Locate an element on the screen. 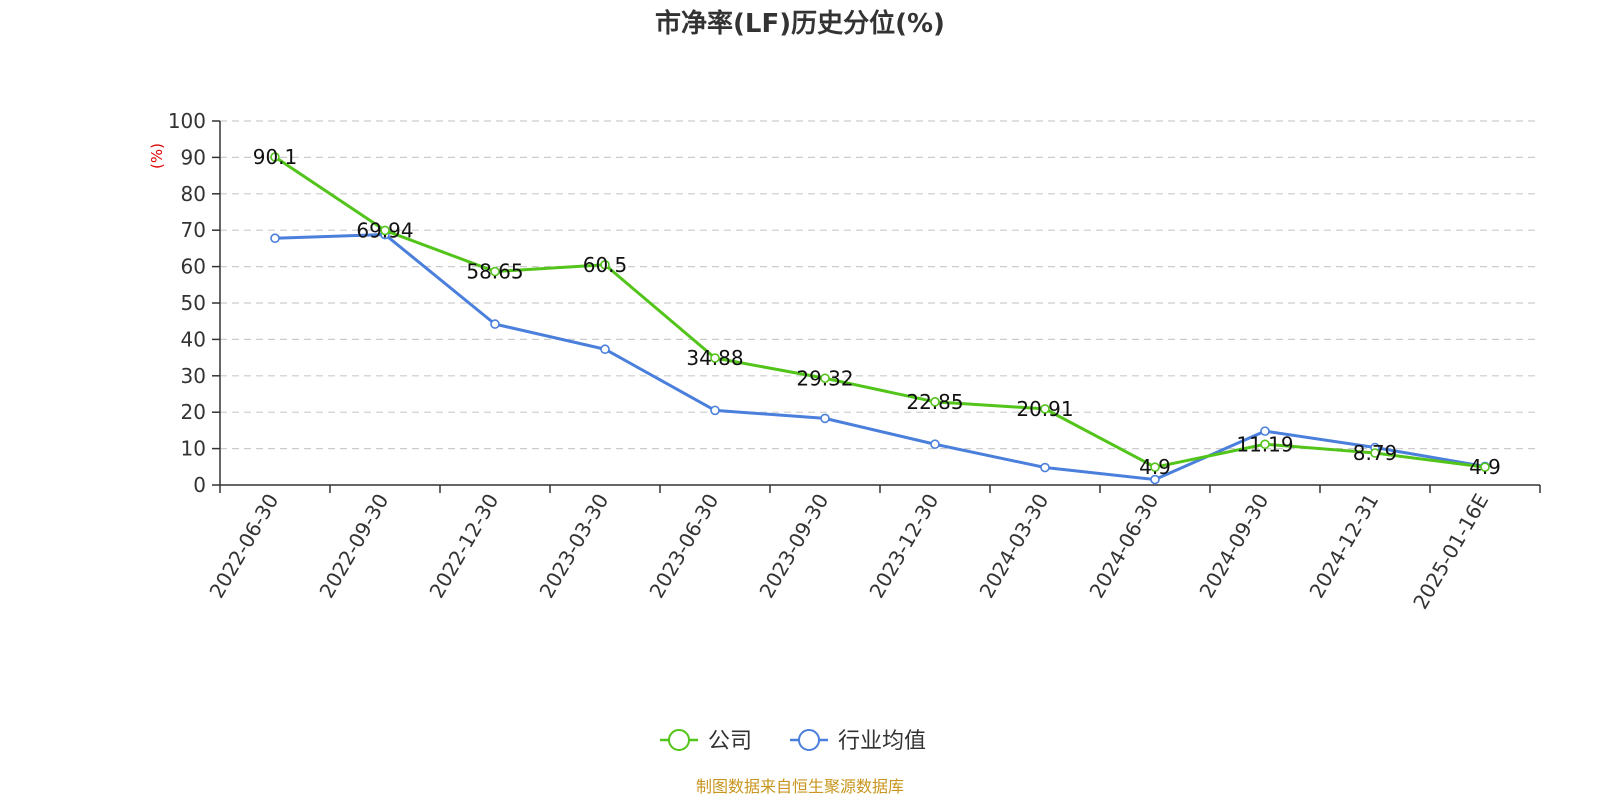 The height and width of the screenshot is (800, 1600). y-tick-label: 0 is located at coordinates (199, 485).